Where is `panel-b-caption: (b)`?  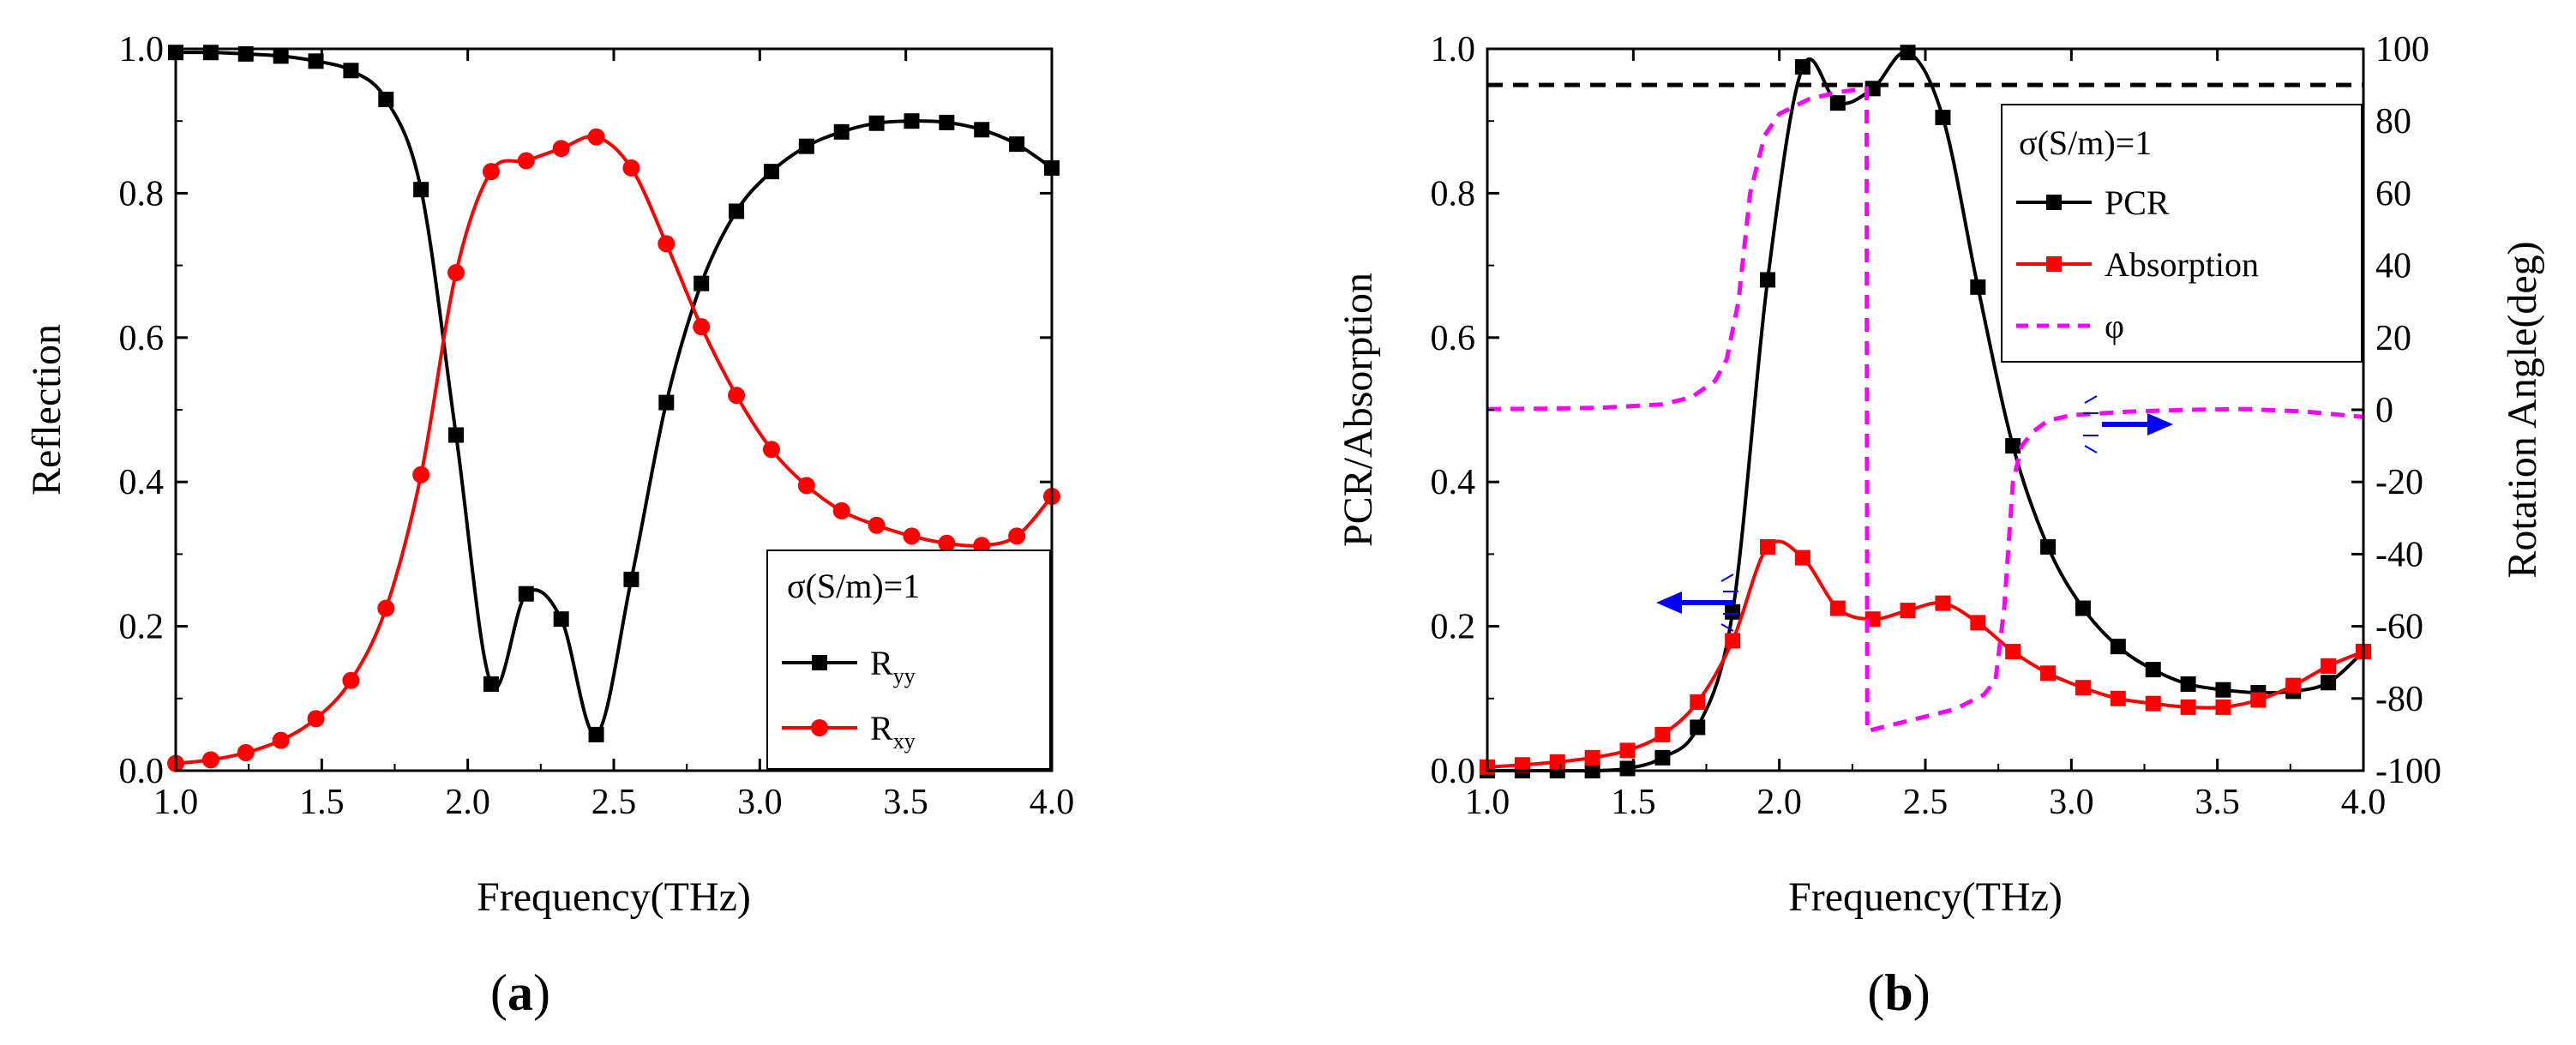
panel-b-caption: (b) is located at coordinates (1898, 992).